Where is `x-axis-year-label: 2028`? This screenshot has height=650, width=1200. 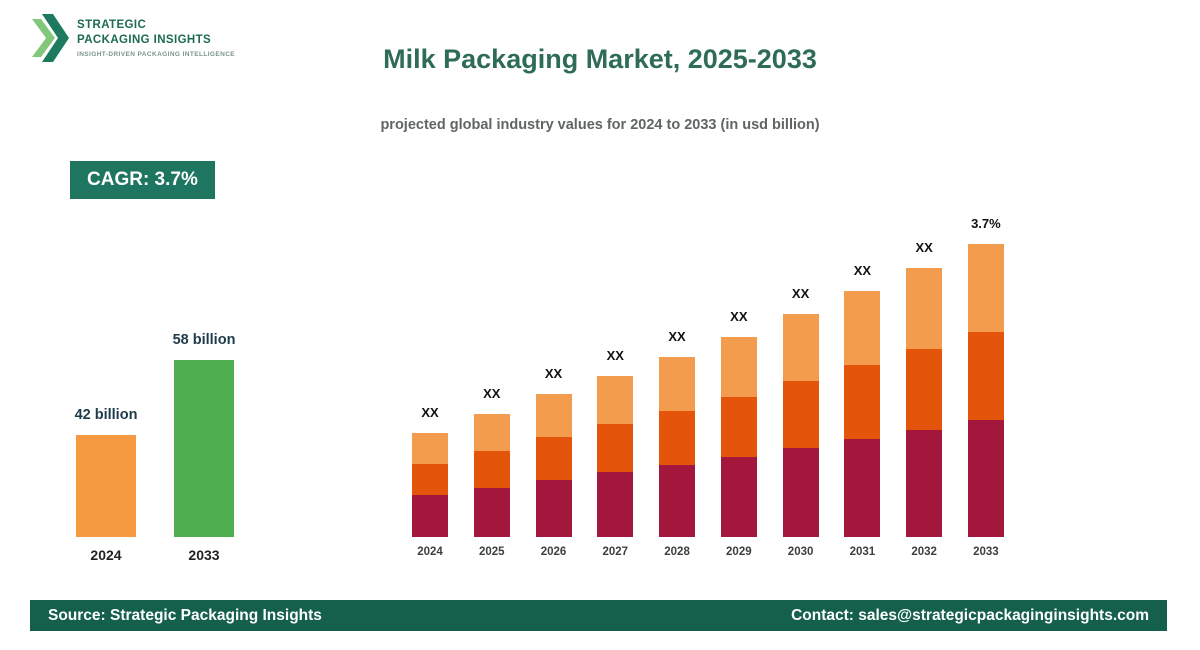
x-axis-year-label: 2028 is located at coordinates (677, 552).